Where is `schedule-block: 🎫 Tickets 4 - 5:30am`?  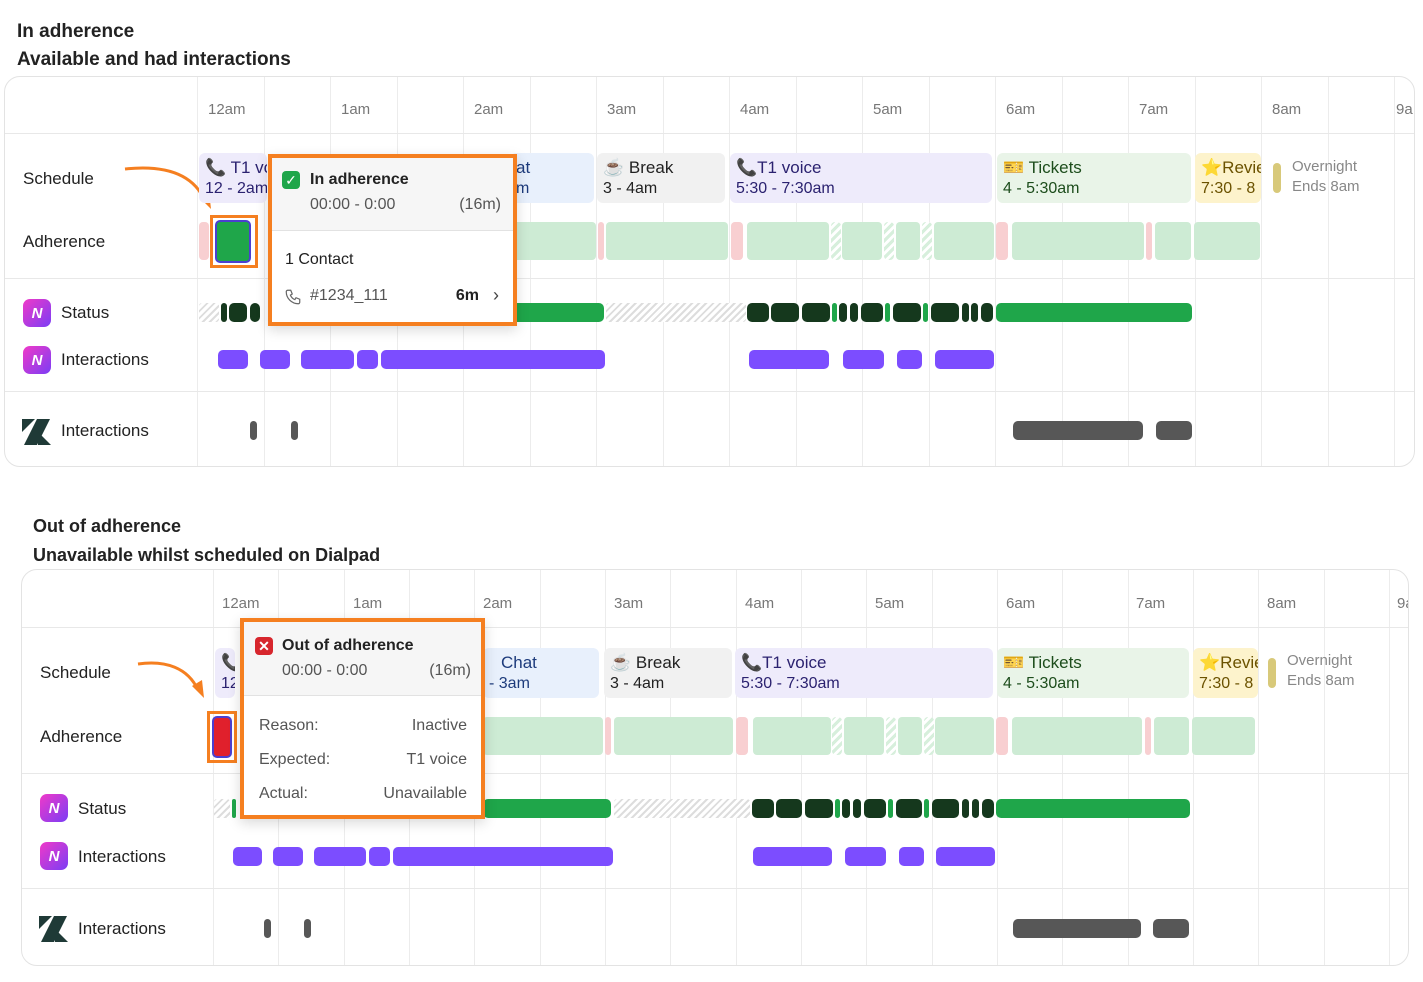 schedule-block: 🎫 Tickets 4 - 5:30am is located at coordinates (1094, 178).